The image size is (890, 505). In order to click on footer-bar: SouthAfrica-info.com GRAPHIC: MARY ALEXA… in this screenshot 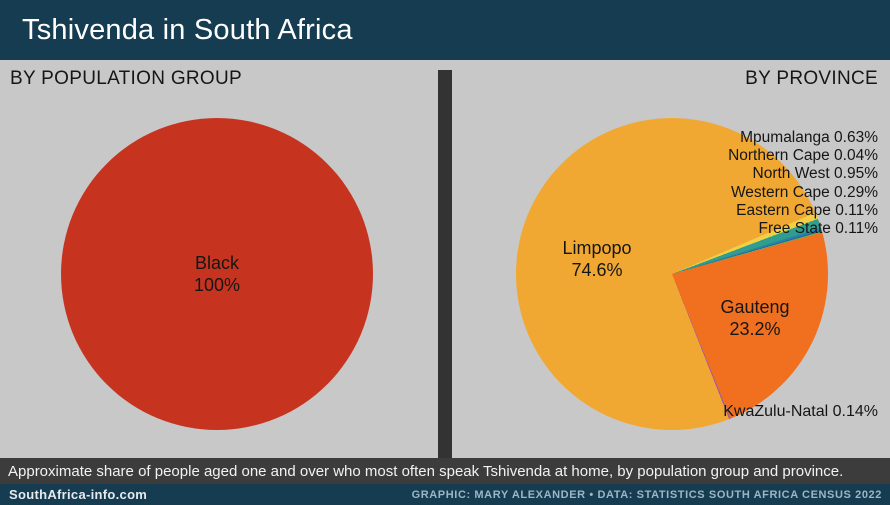, I will do `click(445, 494)`.